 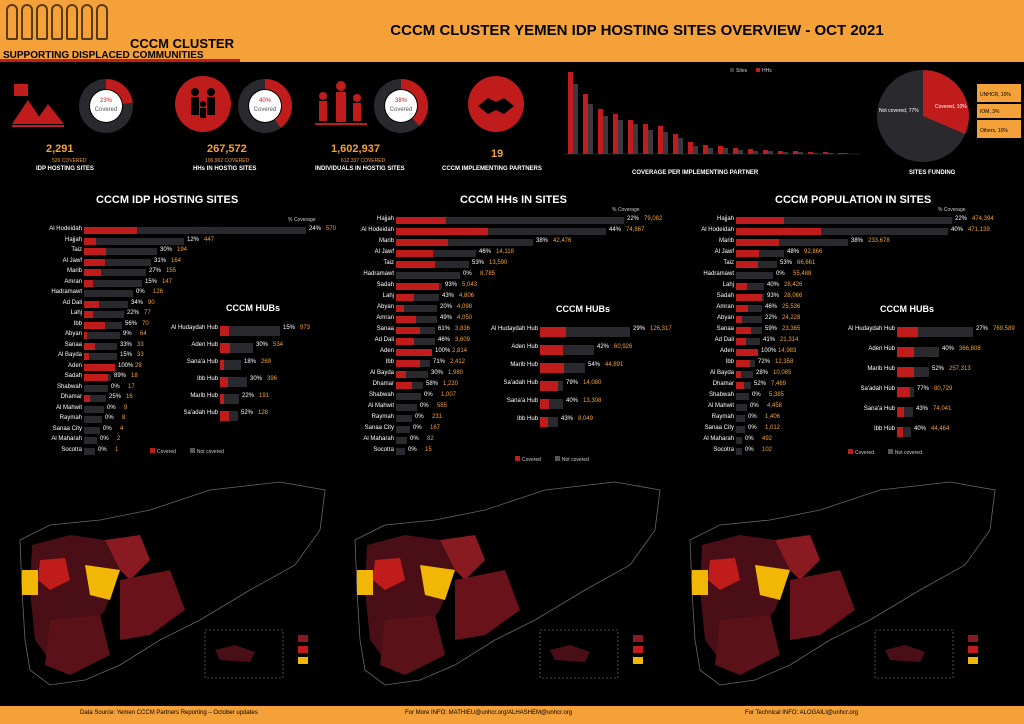 What do you see at coordinates (802, 713) in the screenshot?
I see `footer-tech-link: For Technical INFO: ALOGAILI@unhcr.org` at bounding box center [802, 713].